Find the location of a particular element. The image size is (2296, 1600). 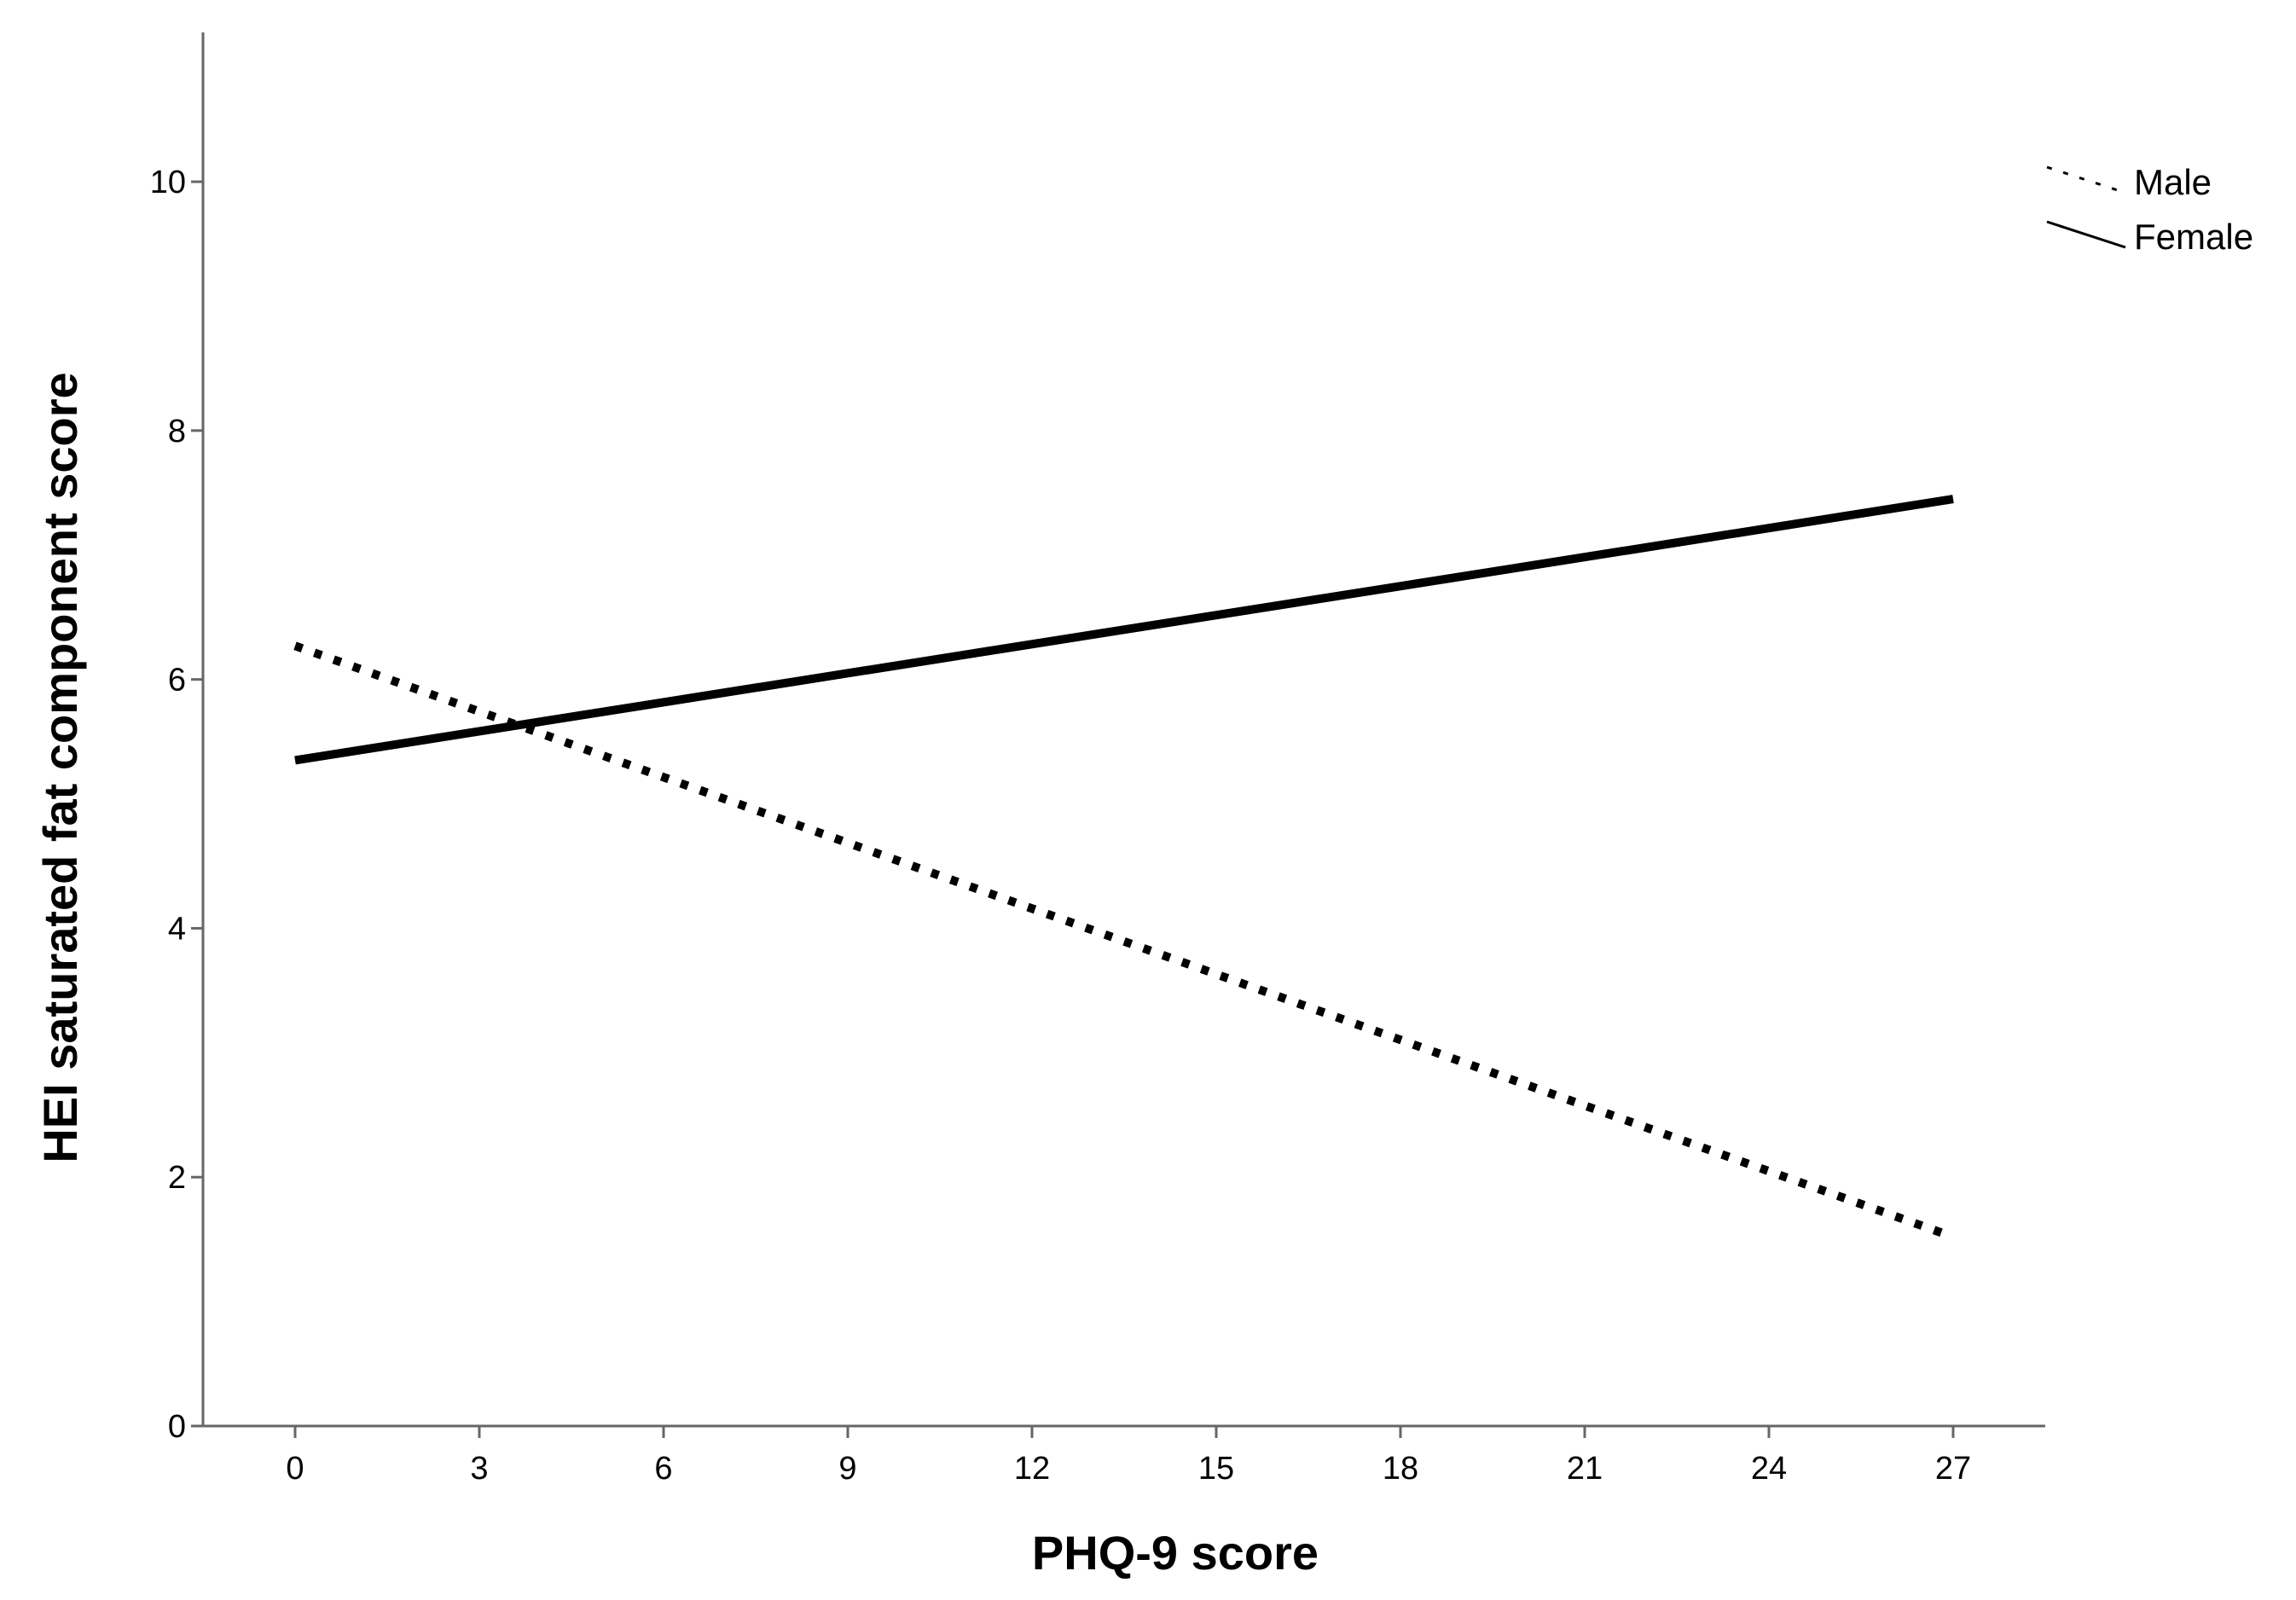

x-tick-label: 21 is located at coordinates (1585, 1469).